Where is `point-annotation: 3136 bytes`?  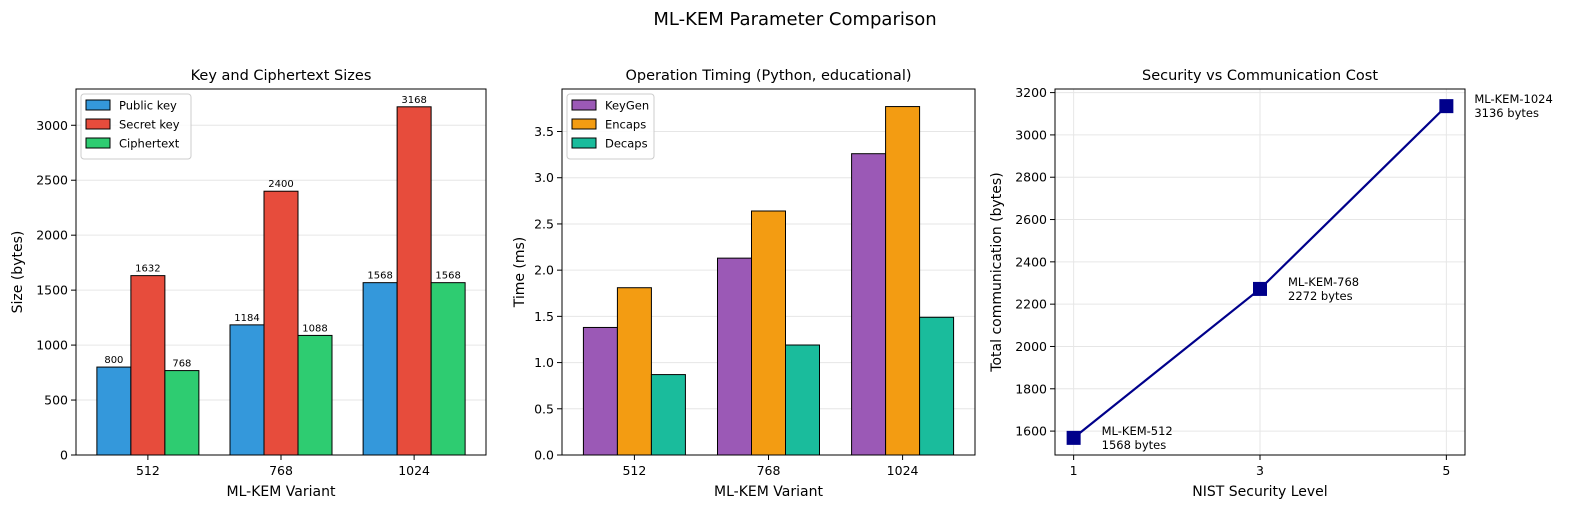
point-annotation: 3136 bytes is located at coordinates (1506, 113).